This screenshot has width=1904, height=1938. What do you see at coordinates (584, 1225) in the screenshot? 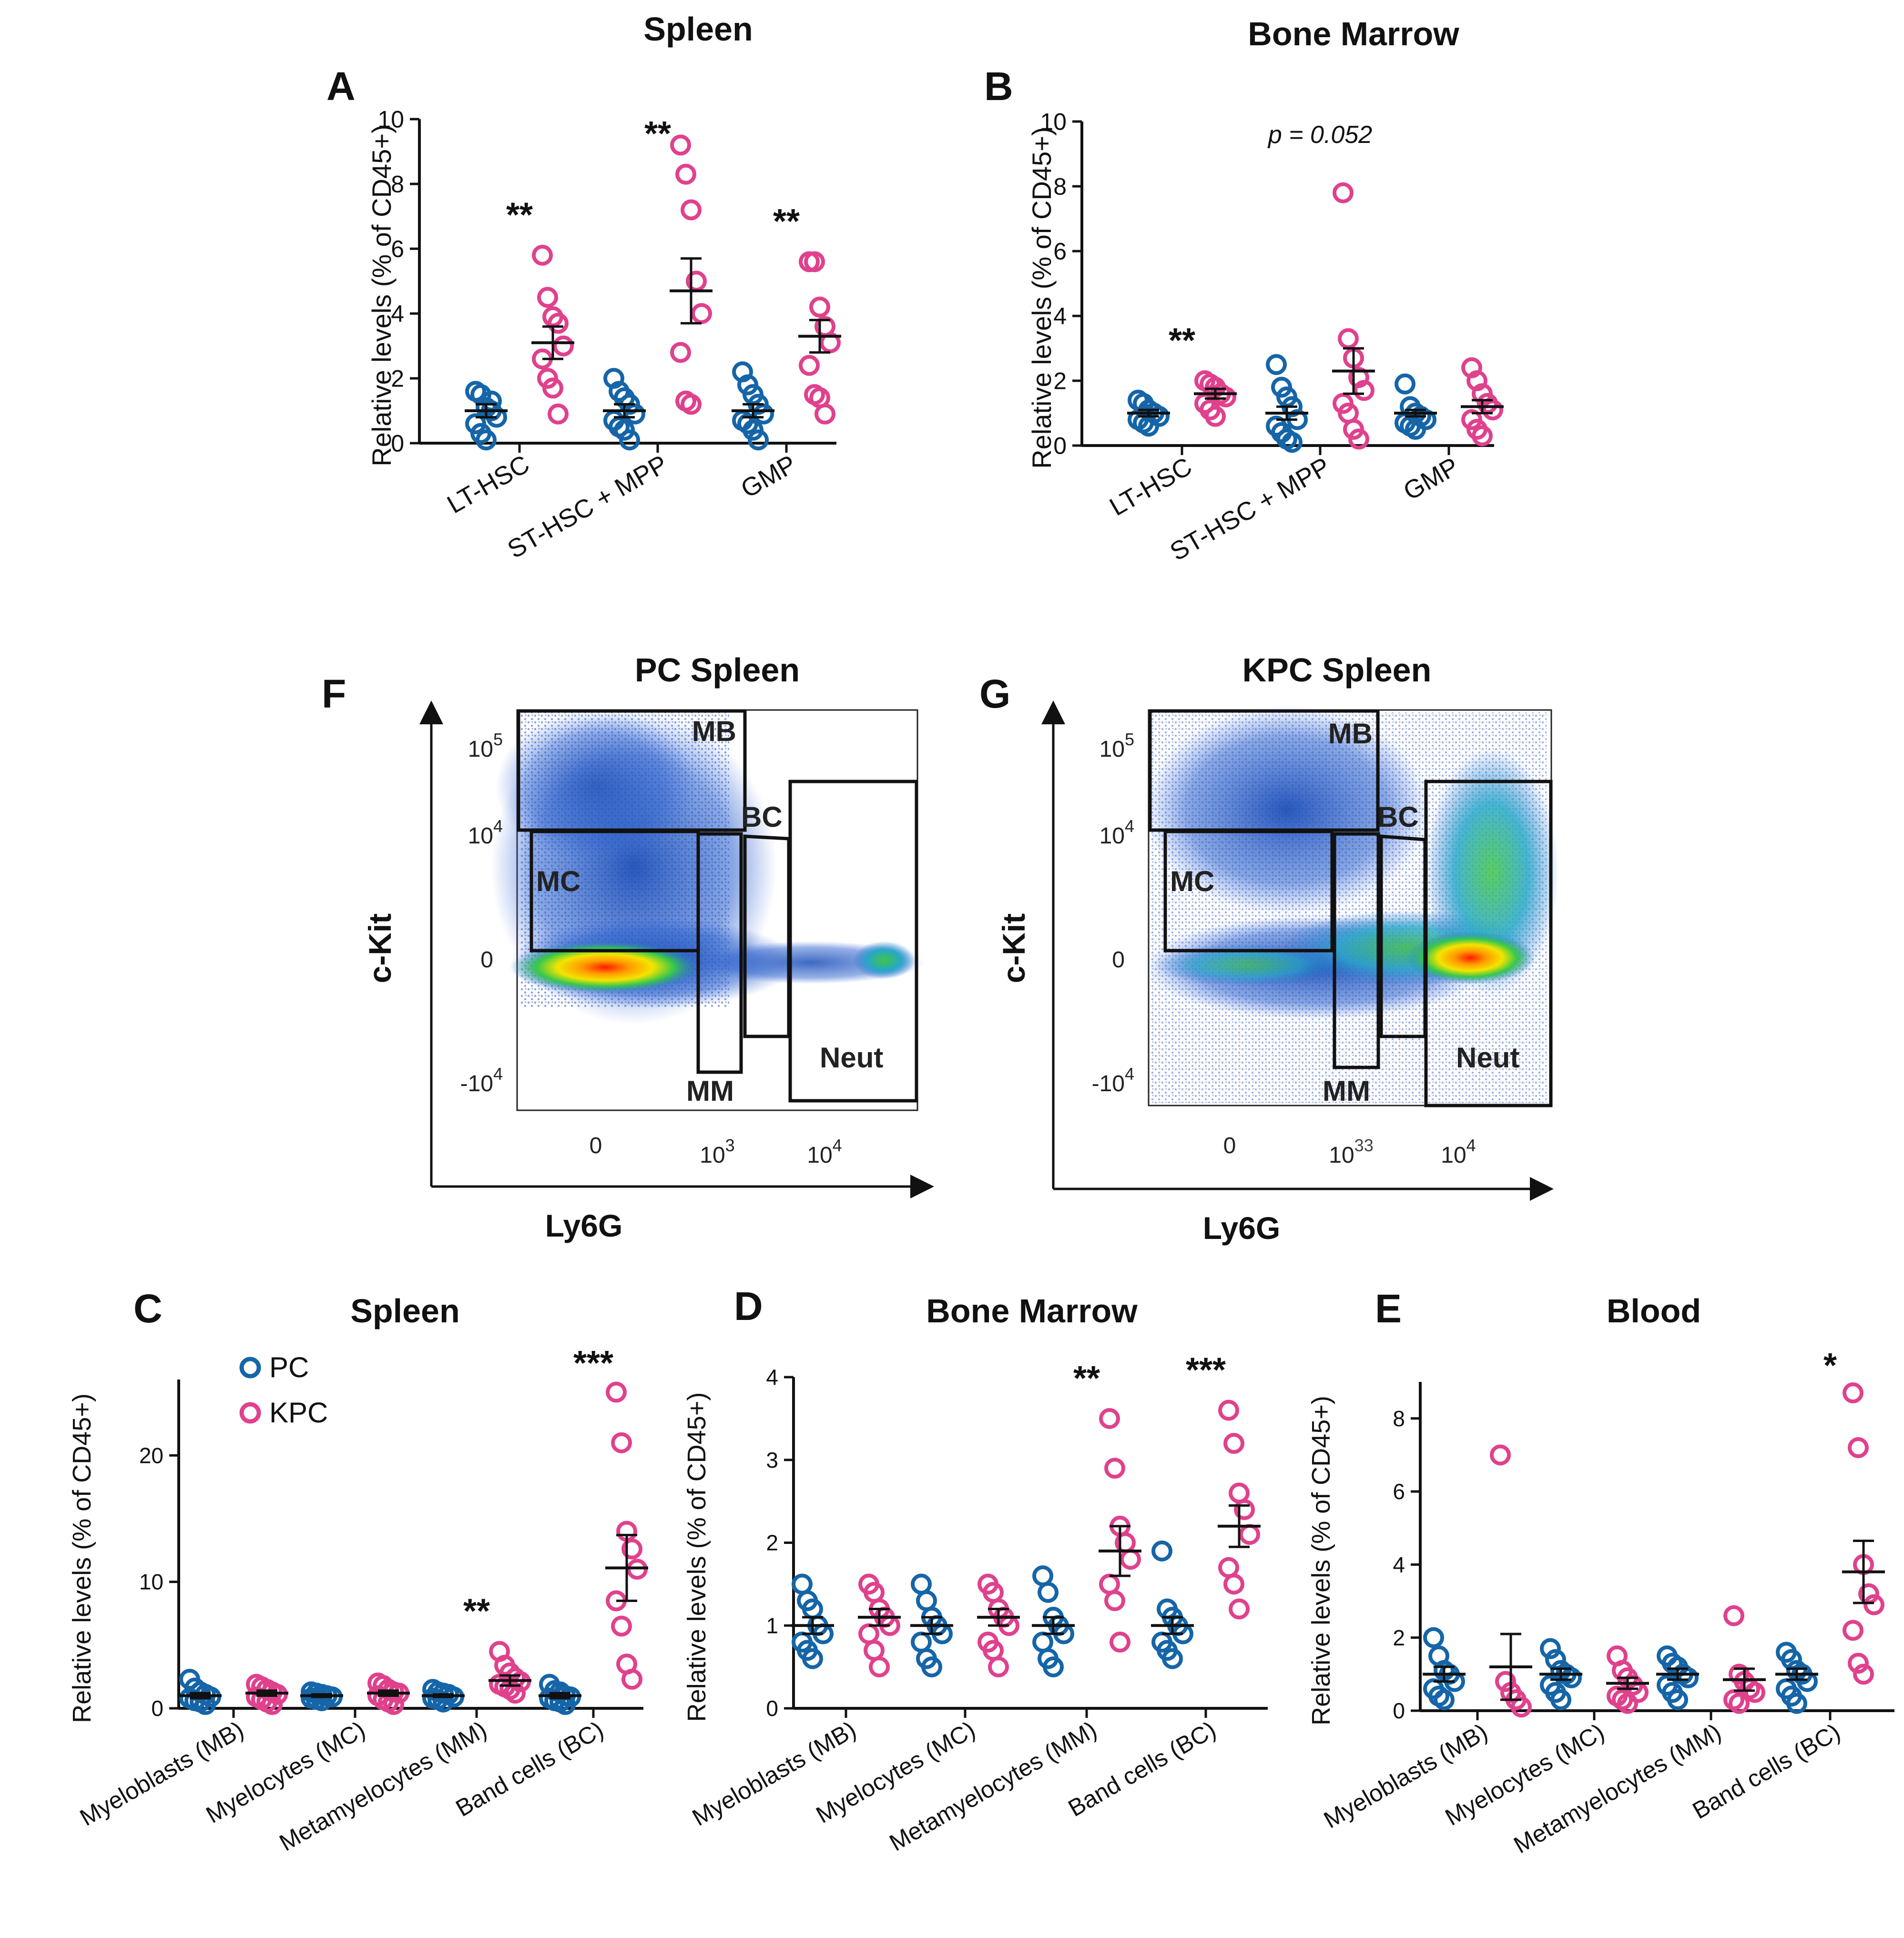
I see `x-axis-label-c: Ly6G` at bounding box center [584, 1225].